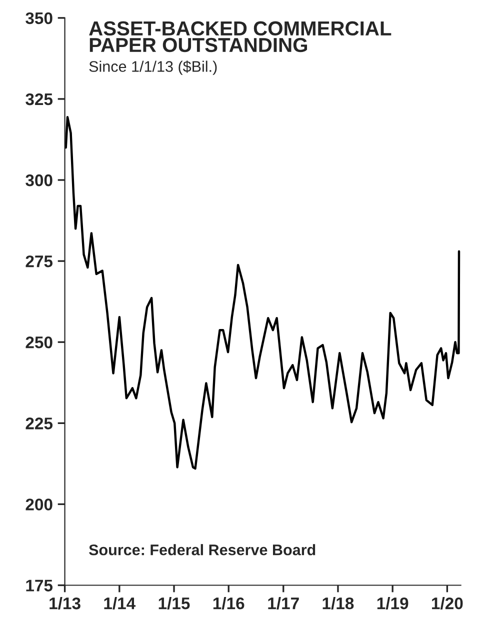 This screenshot has width=480, height=618. Describe the element at coordinates (39, 424) in the screenshot. I see `y-tick-label: 225` at that location.